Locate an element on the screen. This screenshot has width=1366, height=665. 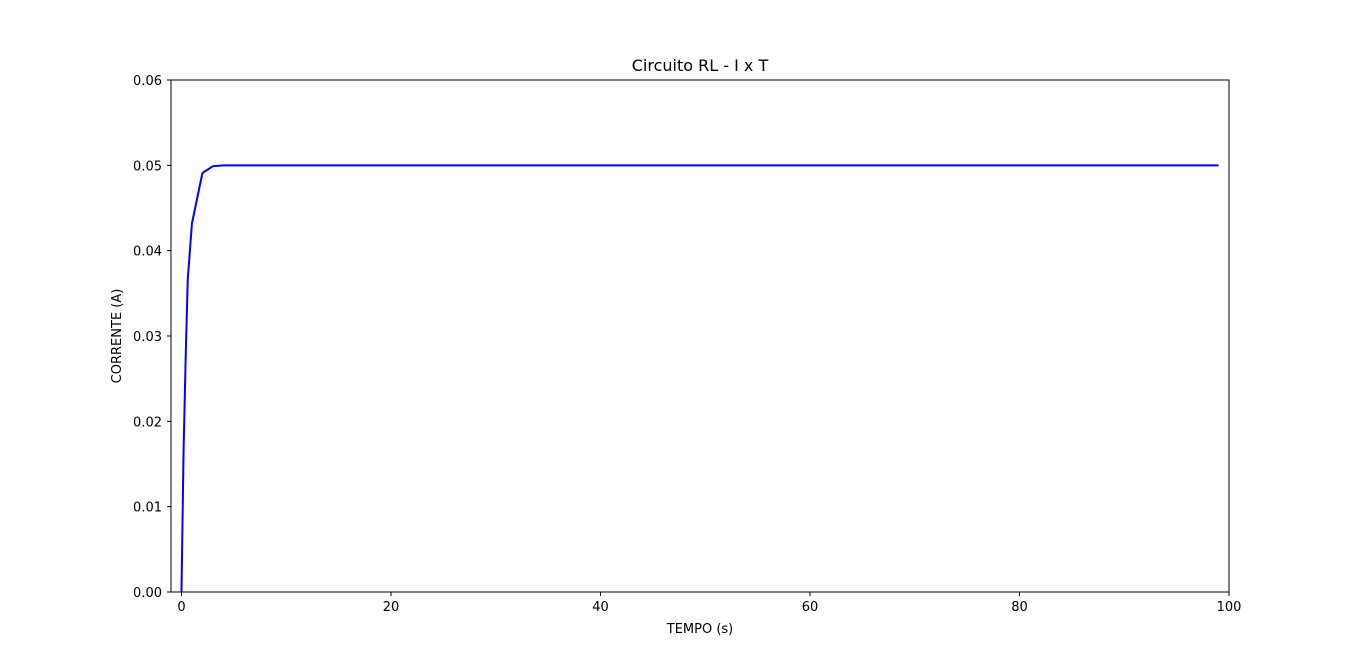
x-tick-label: 20 is located at coordinates (391, 607).